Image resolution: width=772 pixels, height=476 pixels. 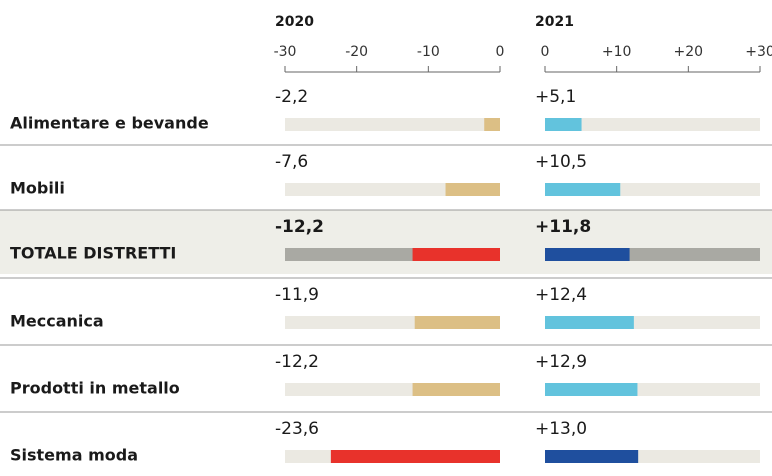 What do you see at coordinates (356, 52) in the screenshot?
I see `x-tick-label: -20` at bounding box center [356, 52].